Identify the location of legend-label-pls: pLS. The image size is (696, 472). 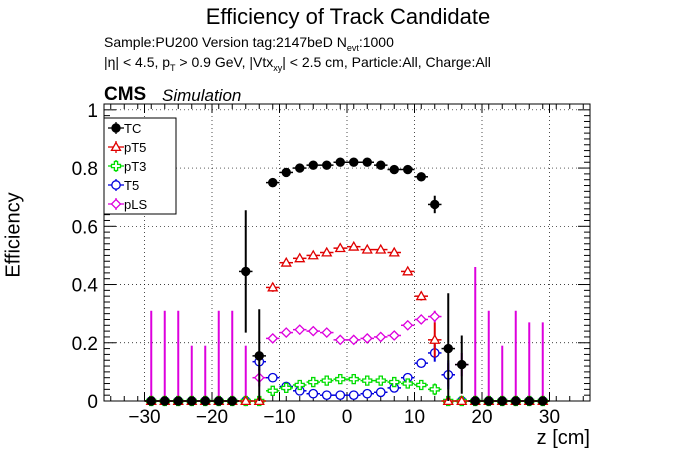
(135, 204).